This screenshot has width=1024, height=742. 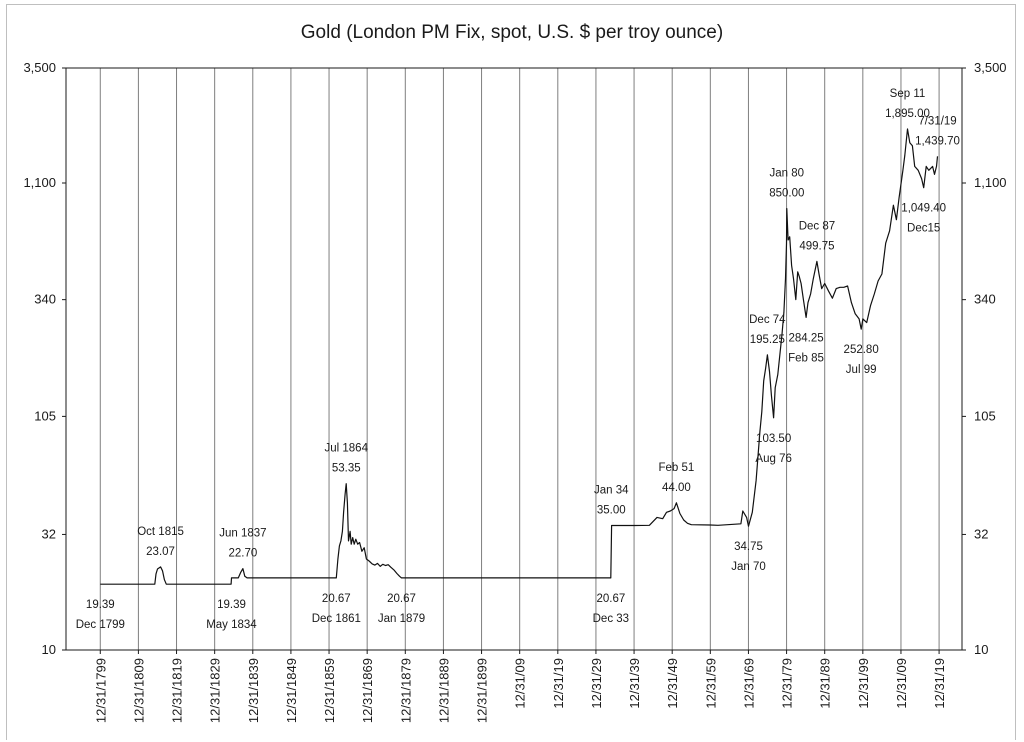 I want to click on annotation-label: Dec 87, so click(x=817, y=226).